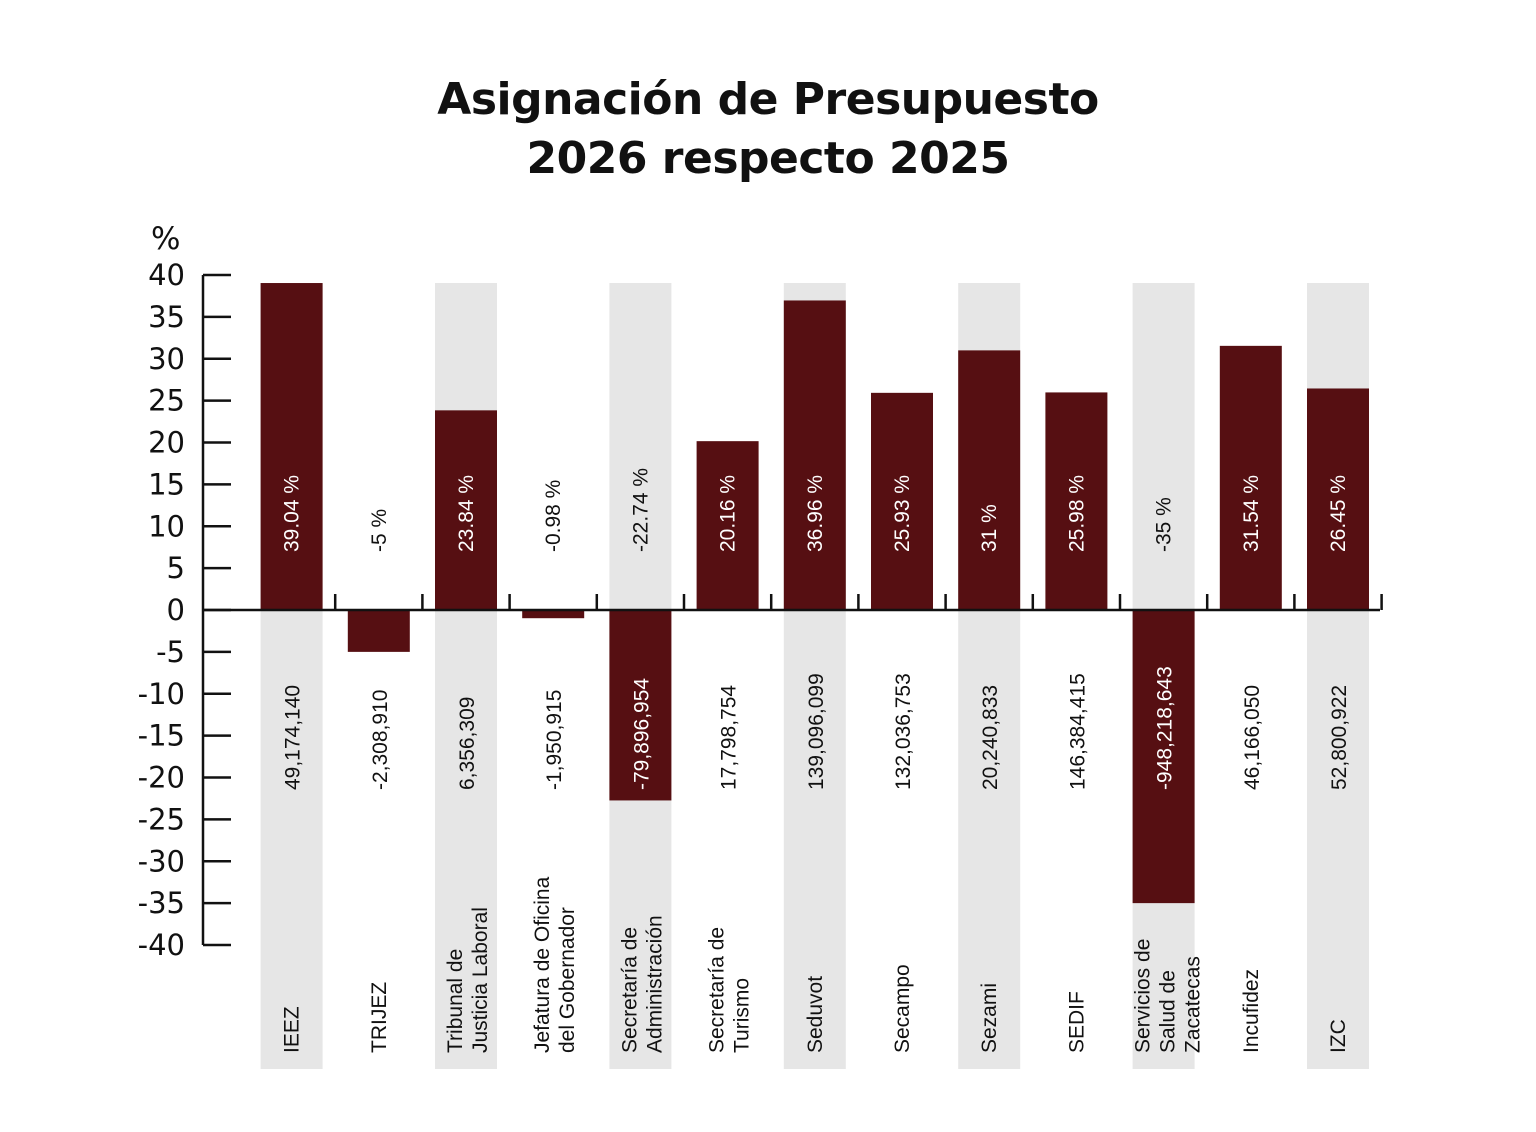  What do you see at coordinates (176, 610) in the screenshot?
I see `y-tick-label: 0` at bounding box center [176, 610].